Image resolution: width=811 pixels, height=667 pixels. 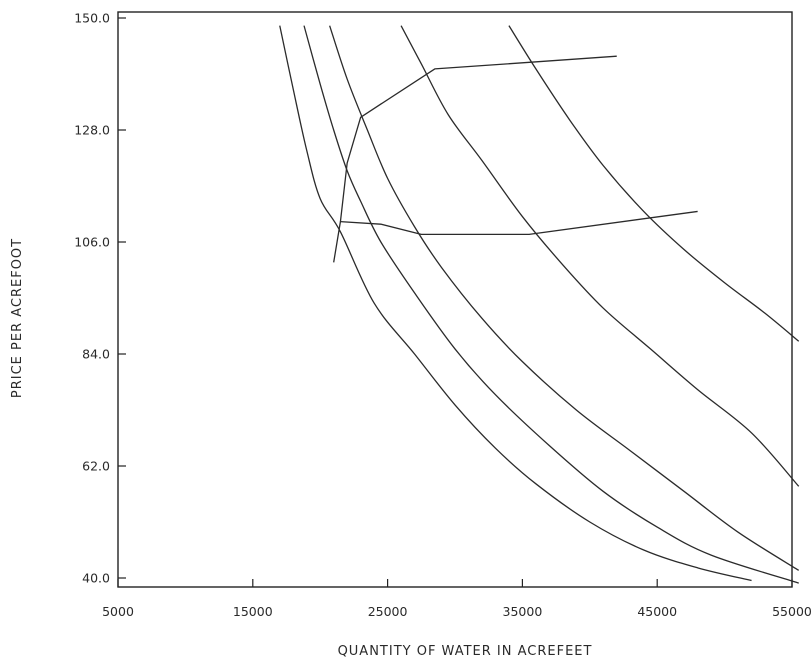 I want to click on y-tick-label: 128.0, so click(x=92, y=130).